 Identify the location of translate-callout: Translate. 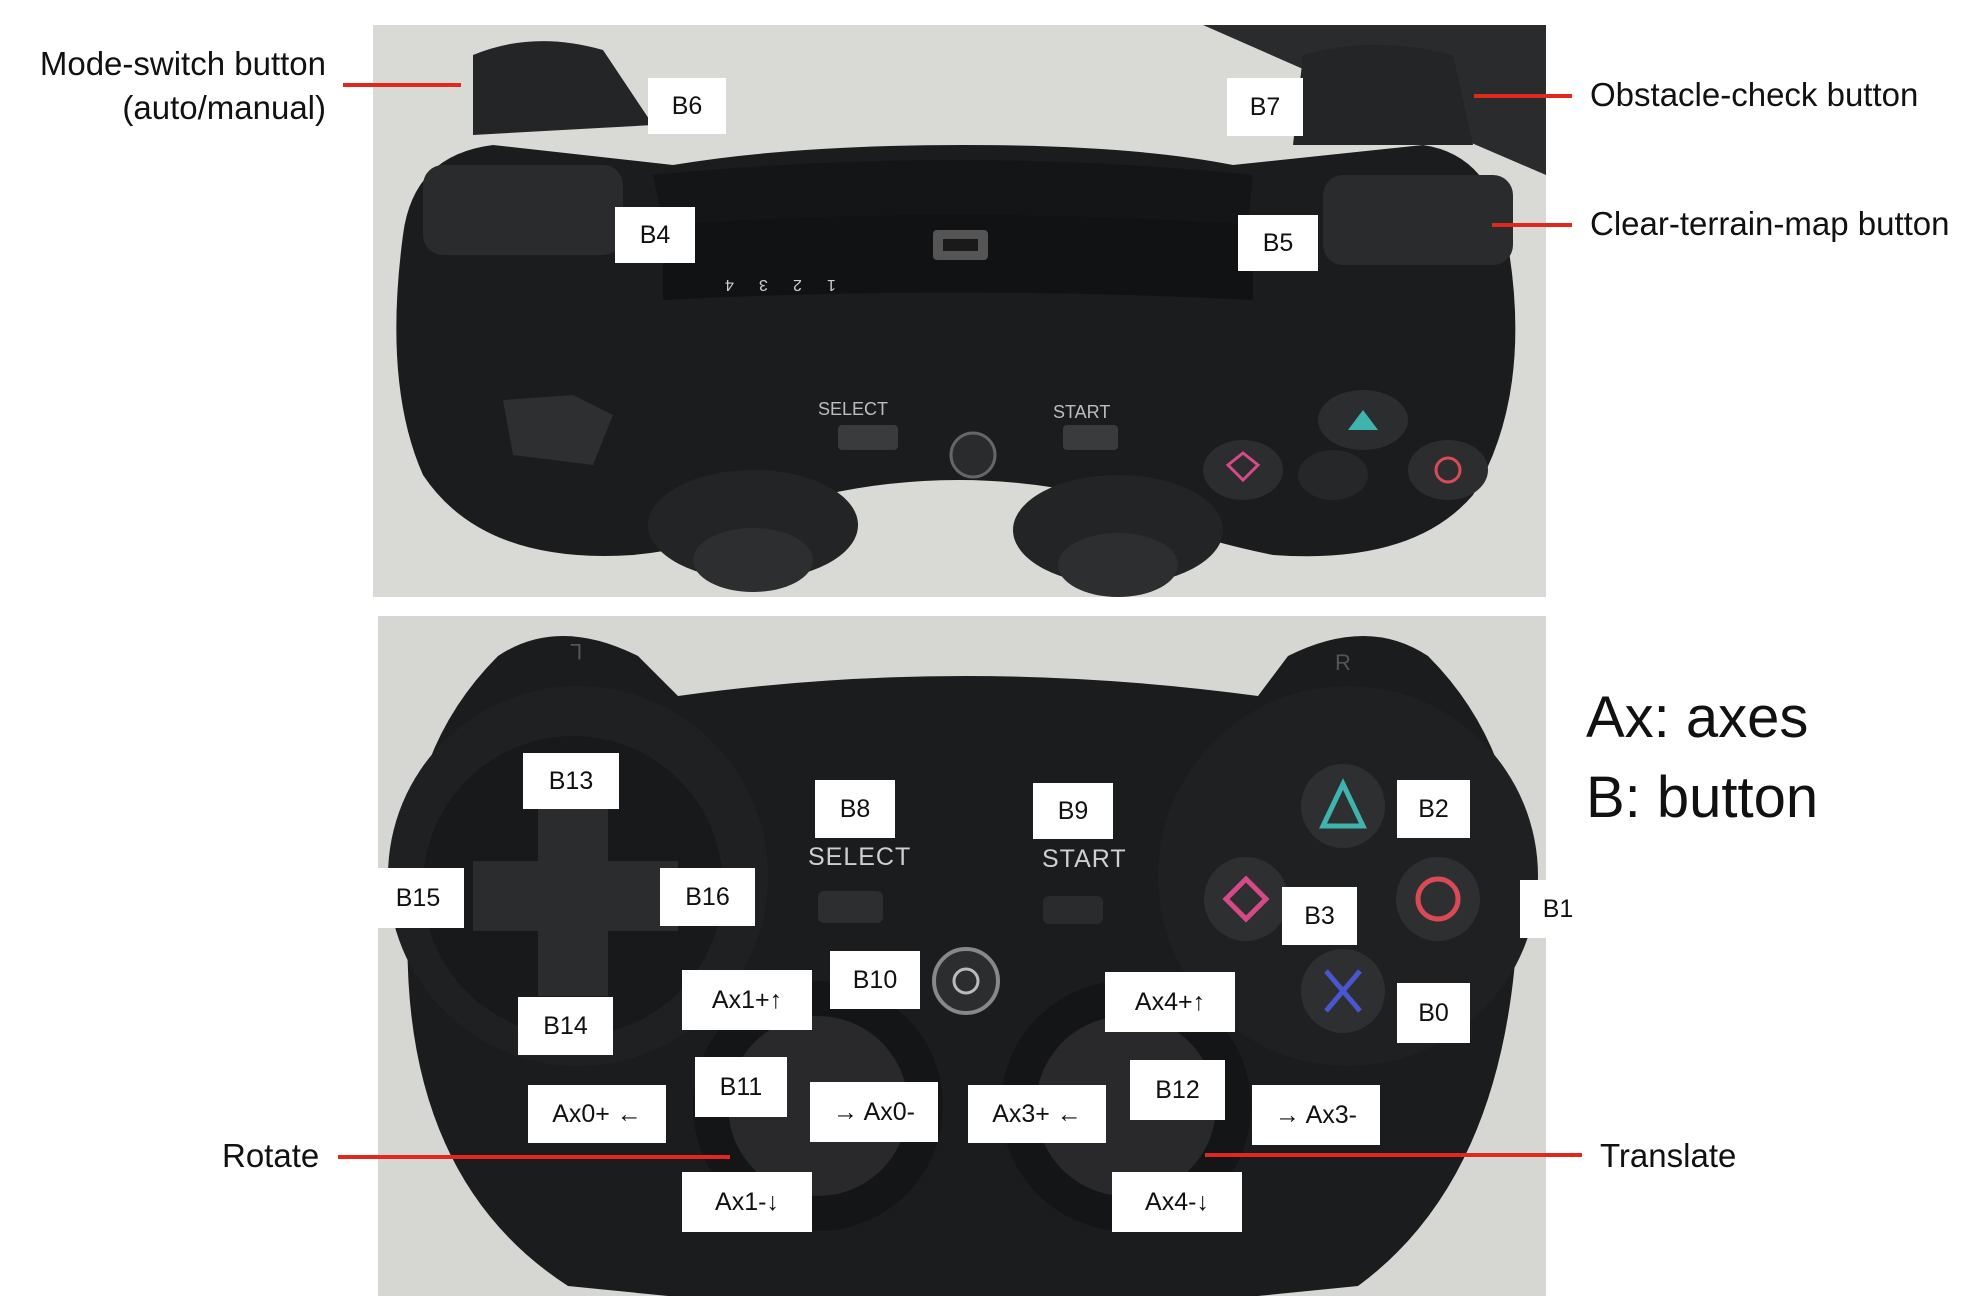
(1668, 1155).